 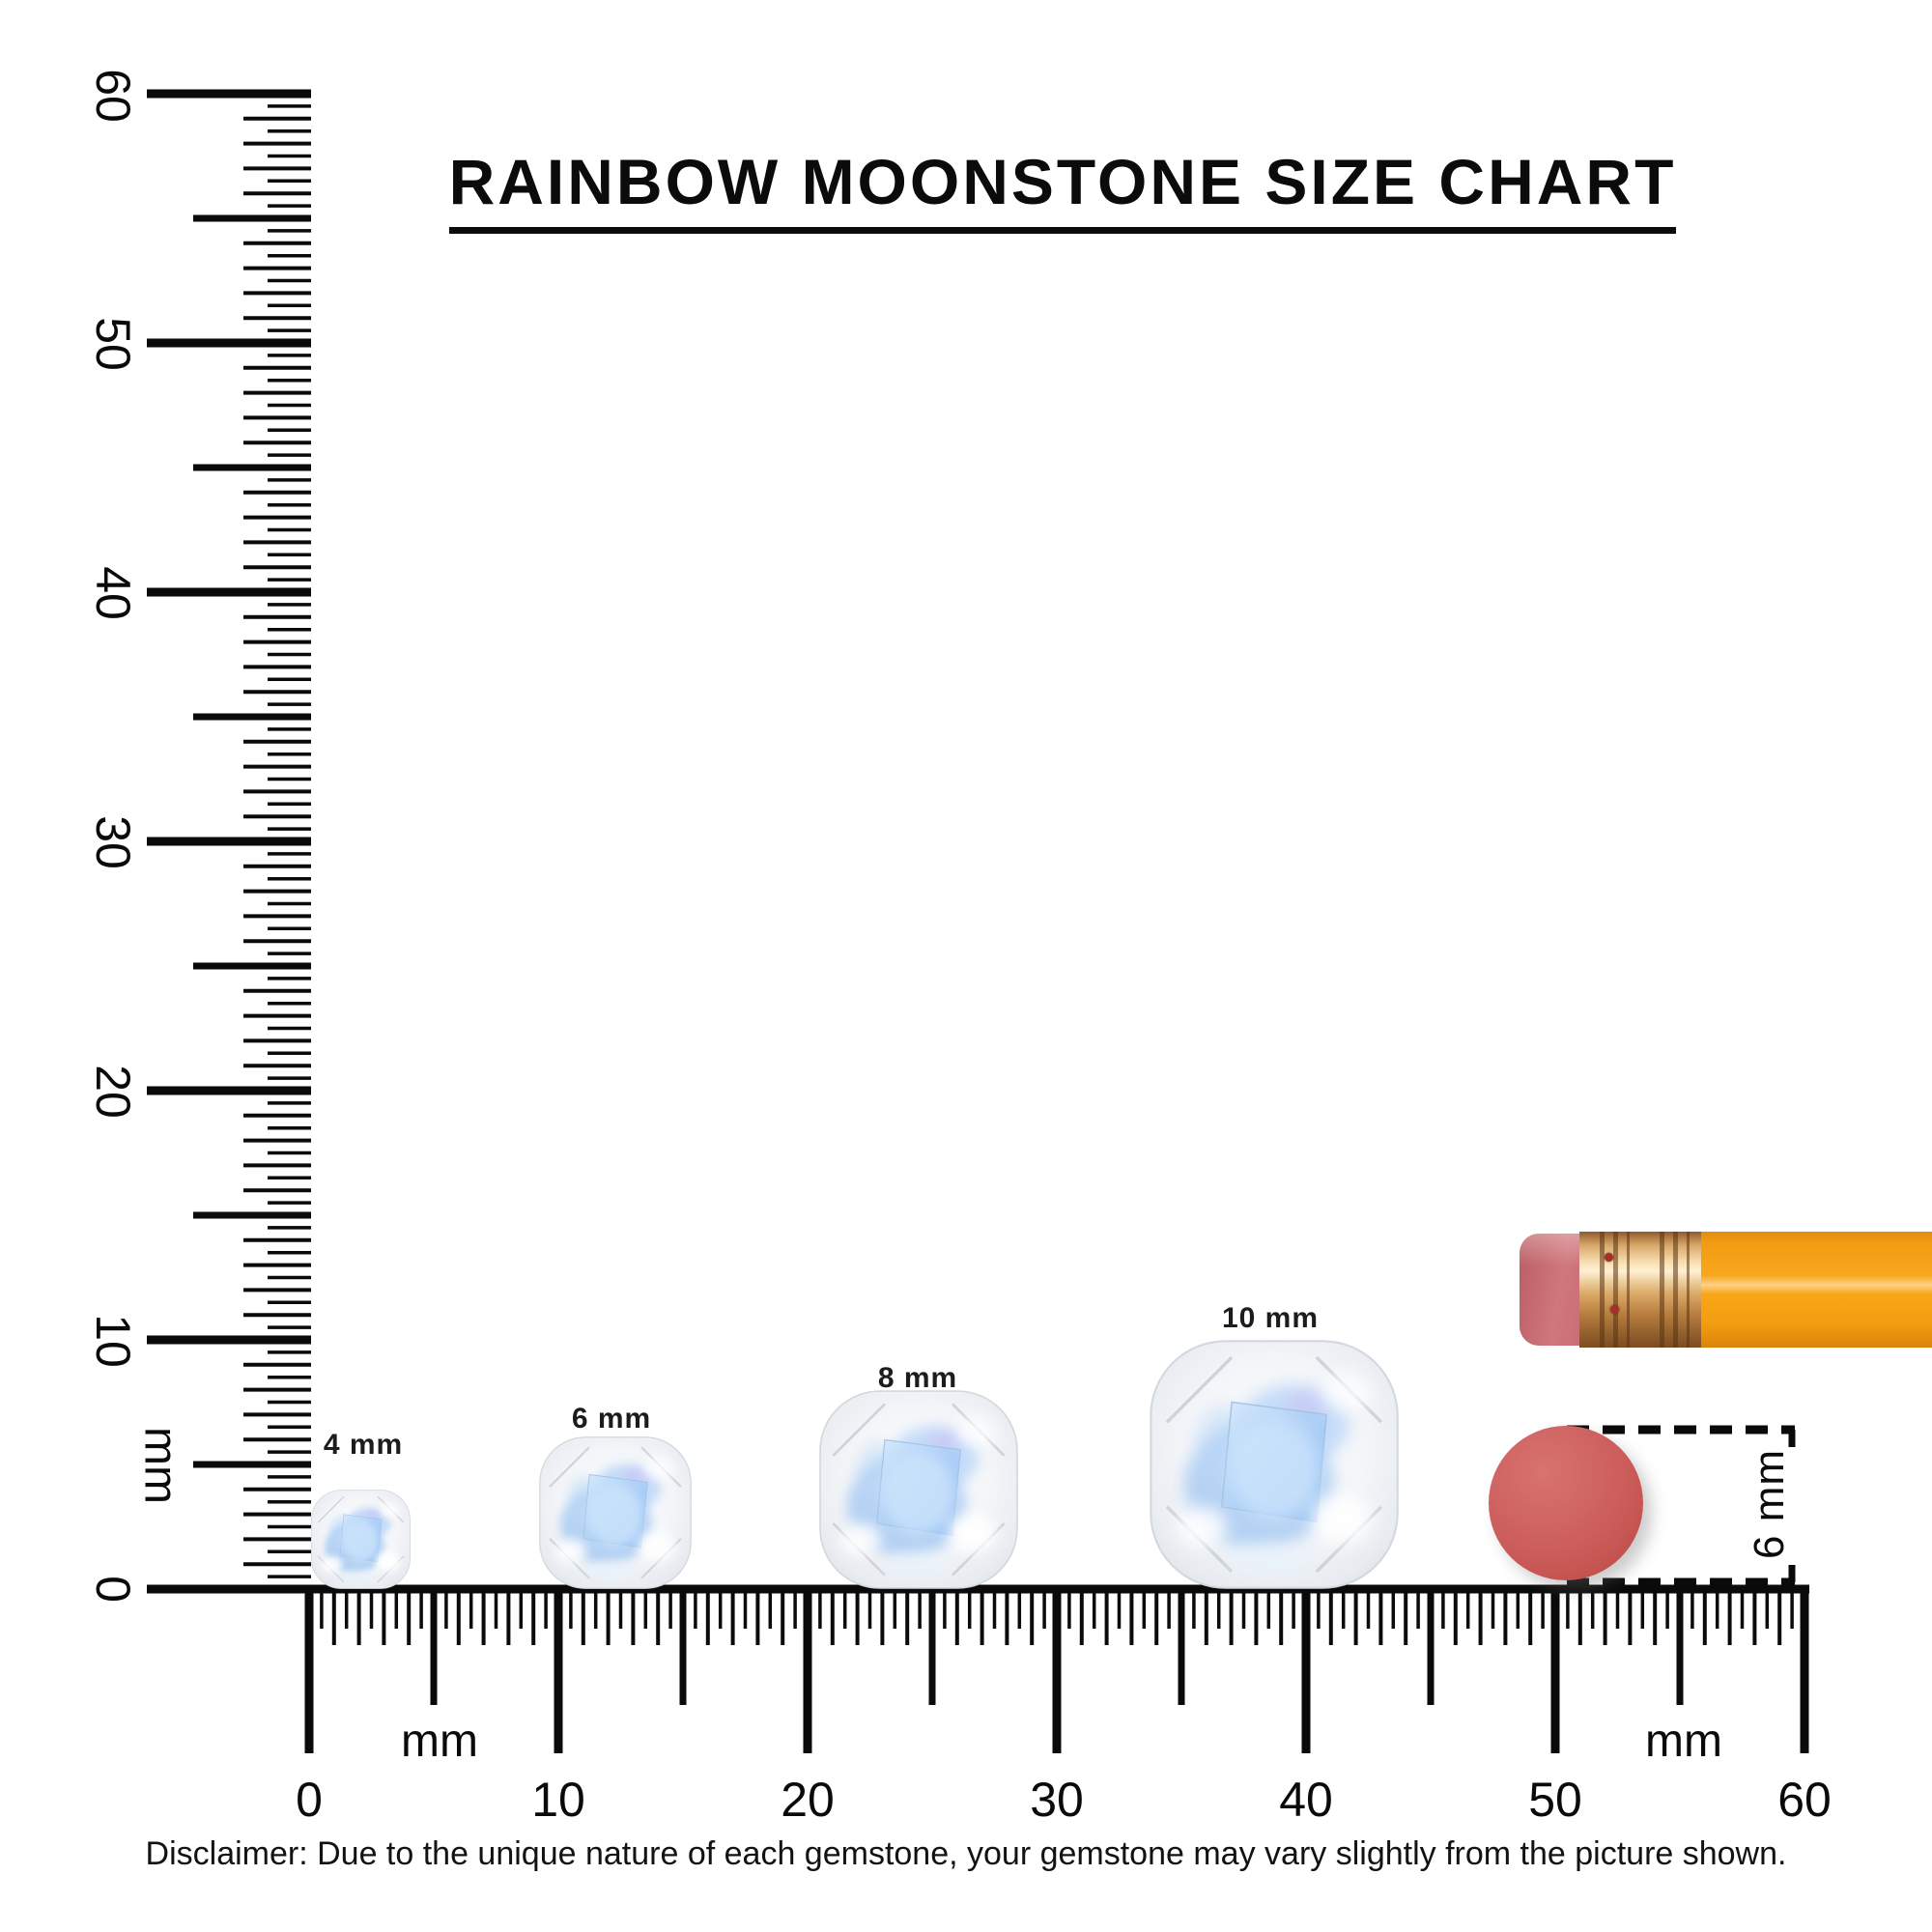 I want to click on chart-title-text: RAINBOW MOONSTONE SIZE CHART, so click(x=1062, y=189).